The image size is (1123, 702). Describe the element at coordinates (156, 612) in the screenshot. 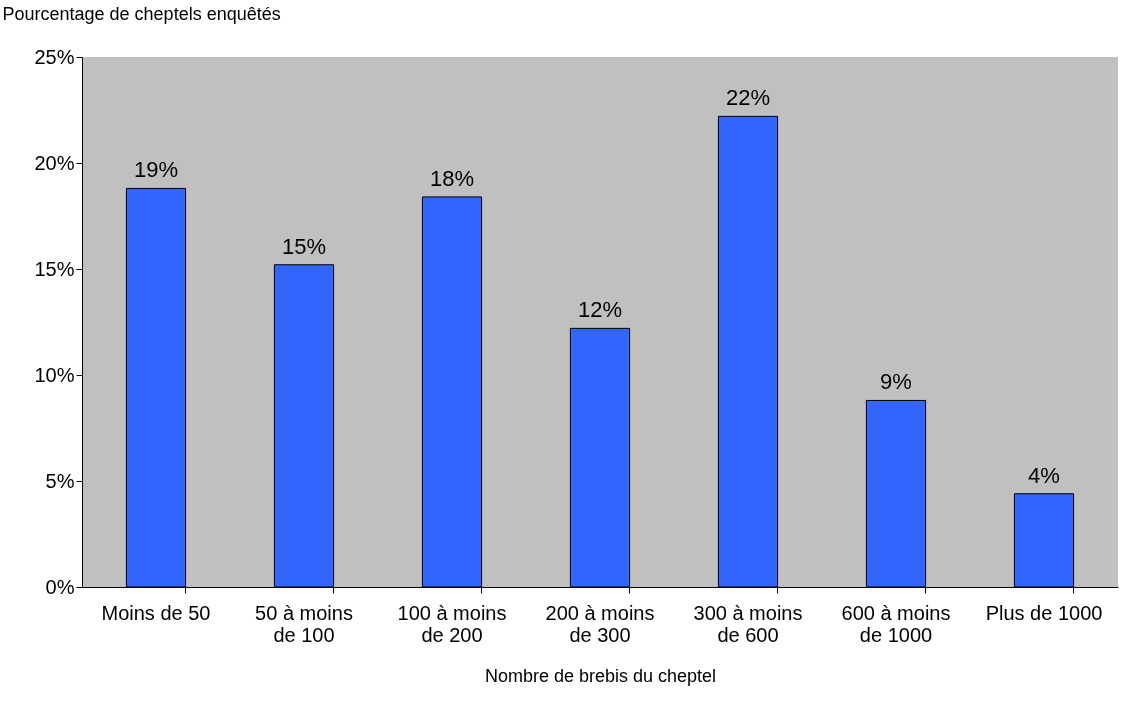

I see `x-tick-label: Moins de 50` at that location.